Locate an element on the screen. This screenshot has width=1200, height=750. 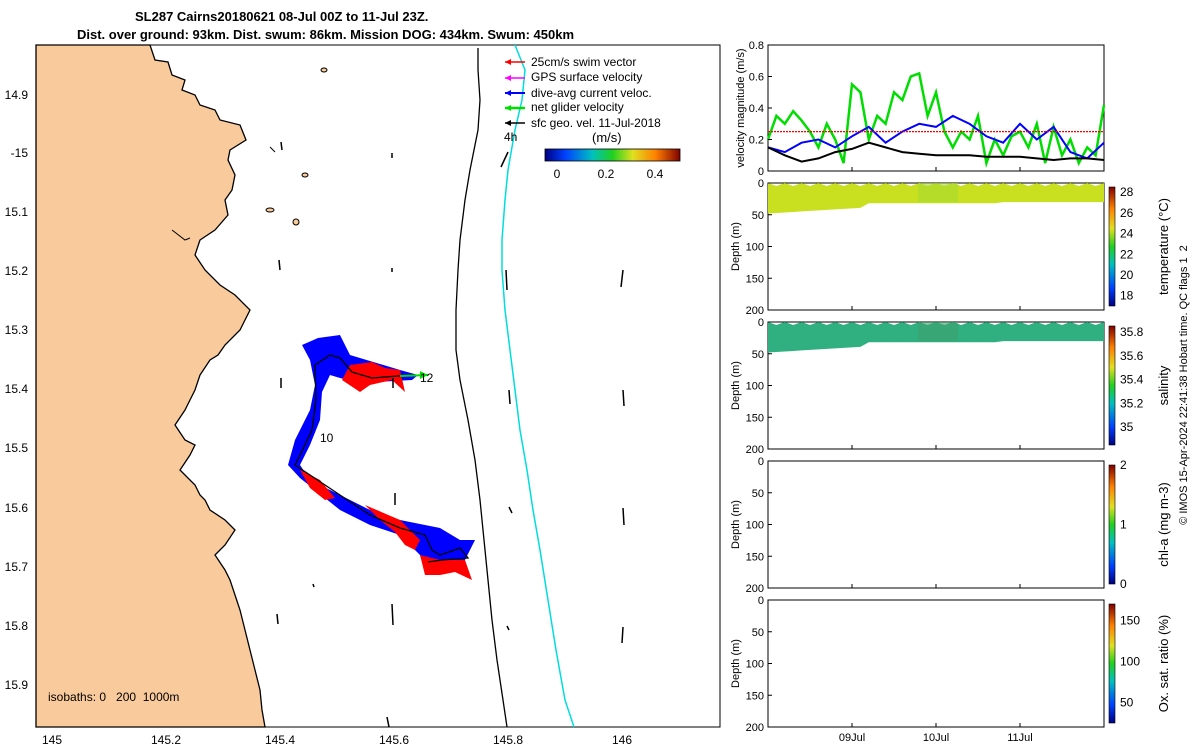
svg-text: 145.4 is located at coordinates (280, 740).